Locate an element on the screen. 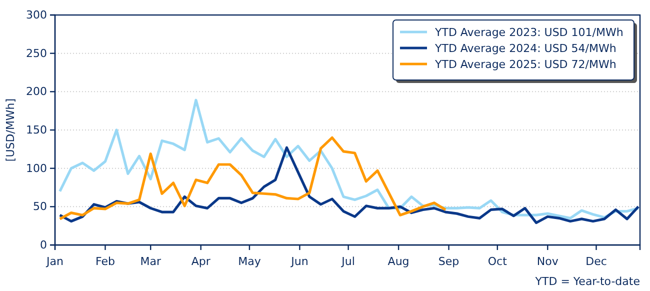 The height and width of the screenshot is (291, 650). y-axis-title: [USD/MWh] is located at coordinates (10, 130).